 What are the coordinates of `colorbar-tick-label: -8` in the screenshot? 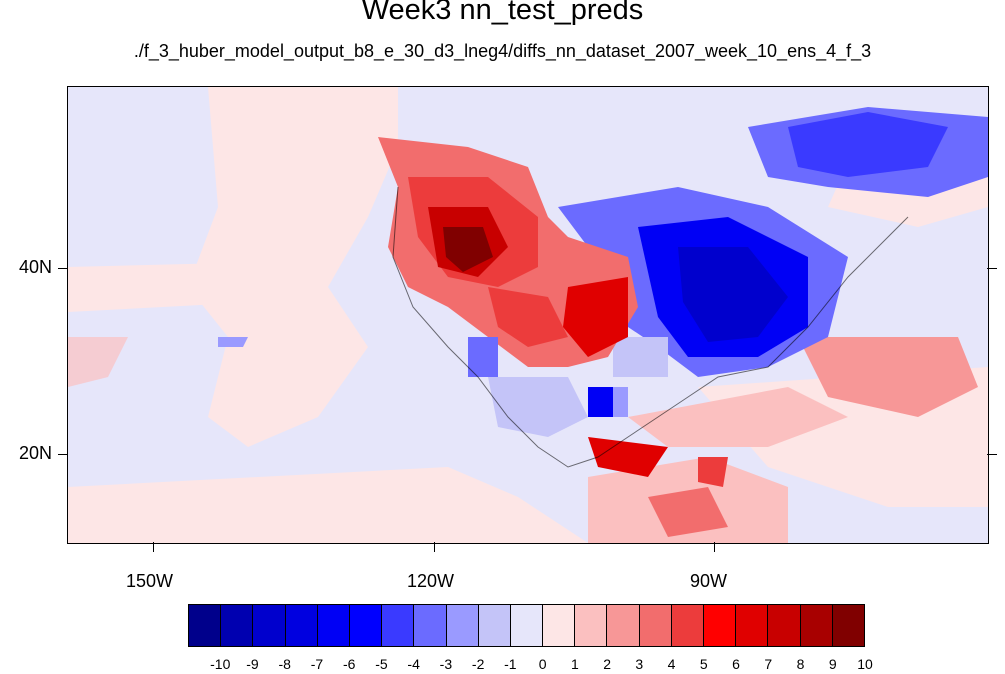 It's located at (284, 664).